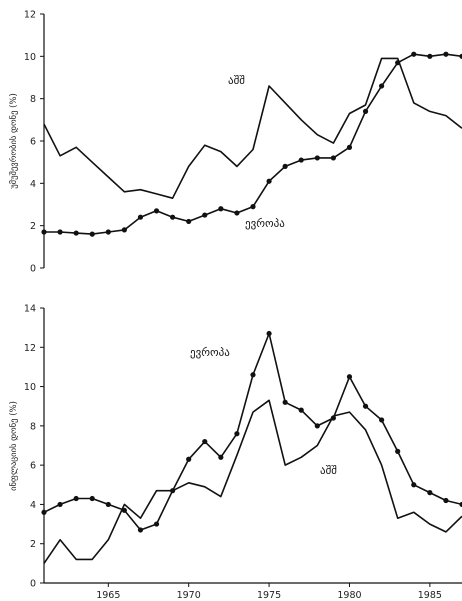  What do you see at coordinates (430, 595) in the screenshot?
I see `x-tick-label: 1985` at bounding box center [430, 595].